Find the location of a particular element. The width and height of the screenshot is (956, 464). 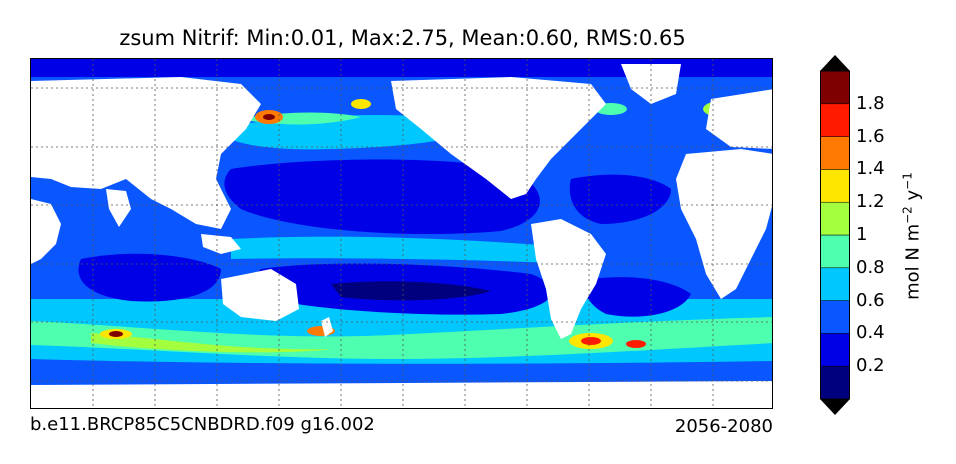

africa-land is located at coordinates (724, 224).